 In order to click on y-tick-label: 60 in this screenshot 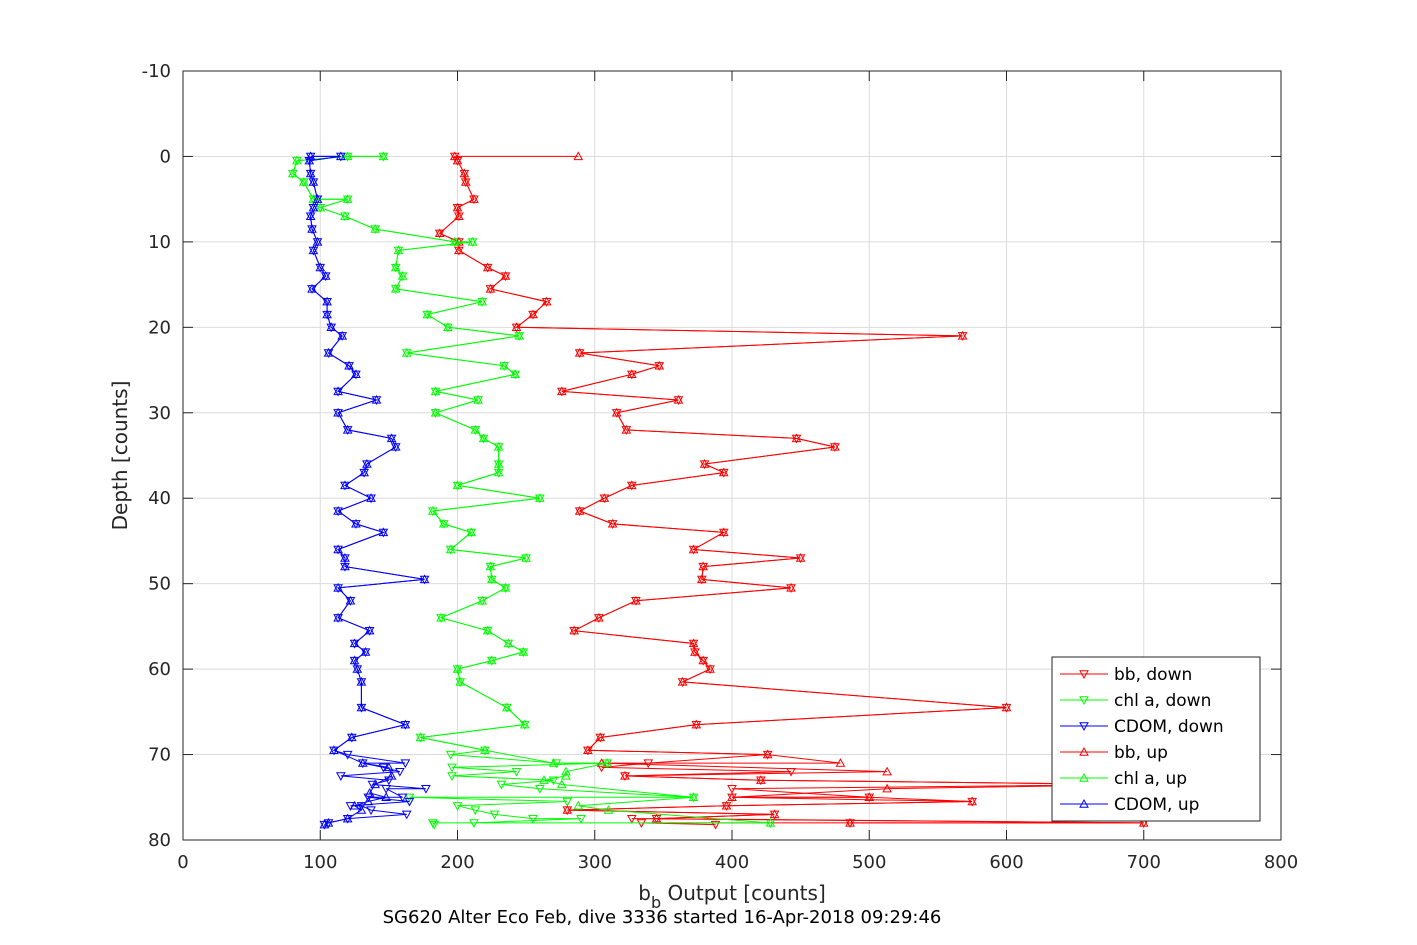, I will do `click(159, 669)`.